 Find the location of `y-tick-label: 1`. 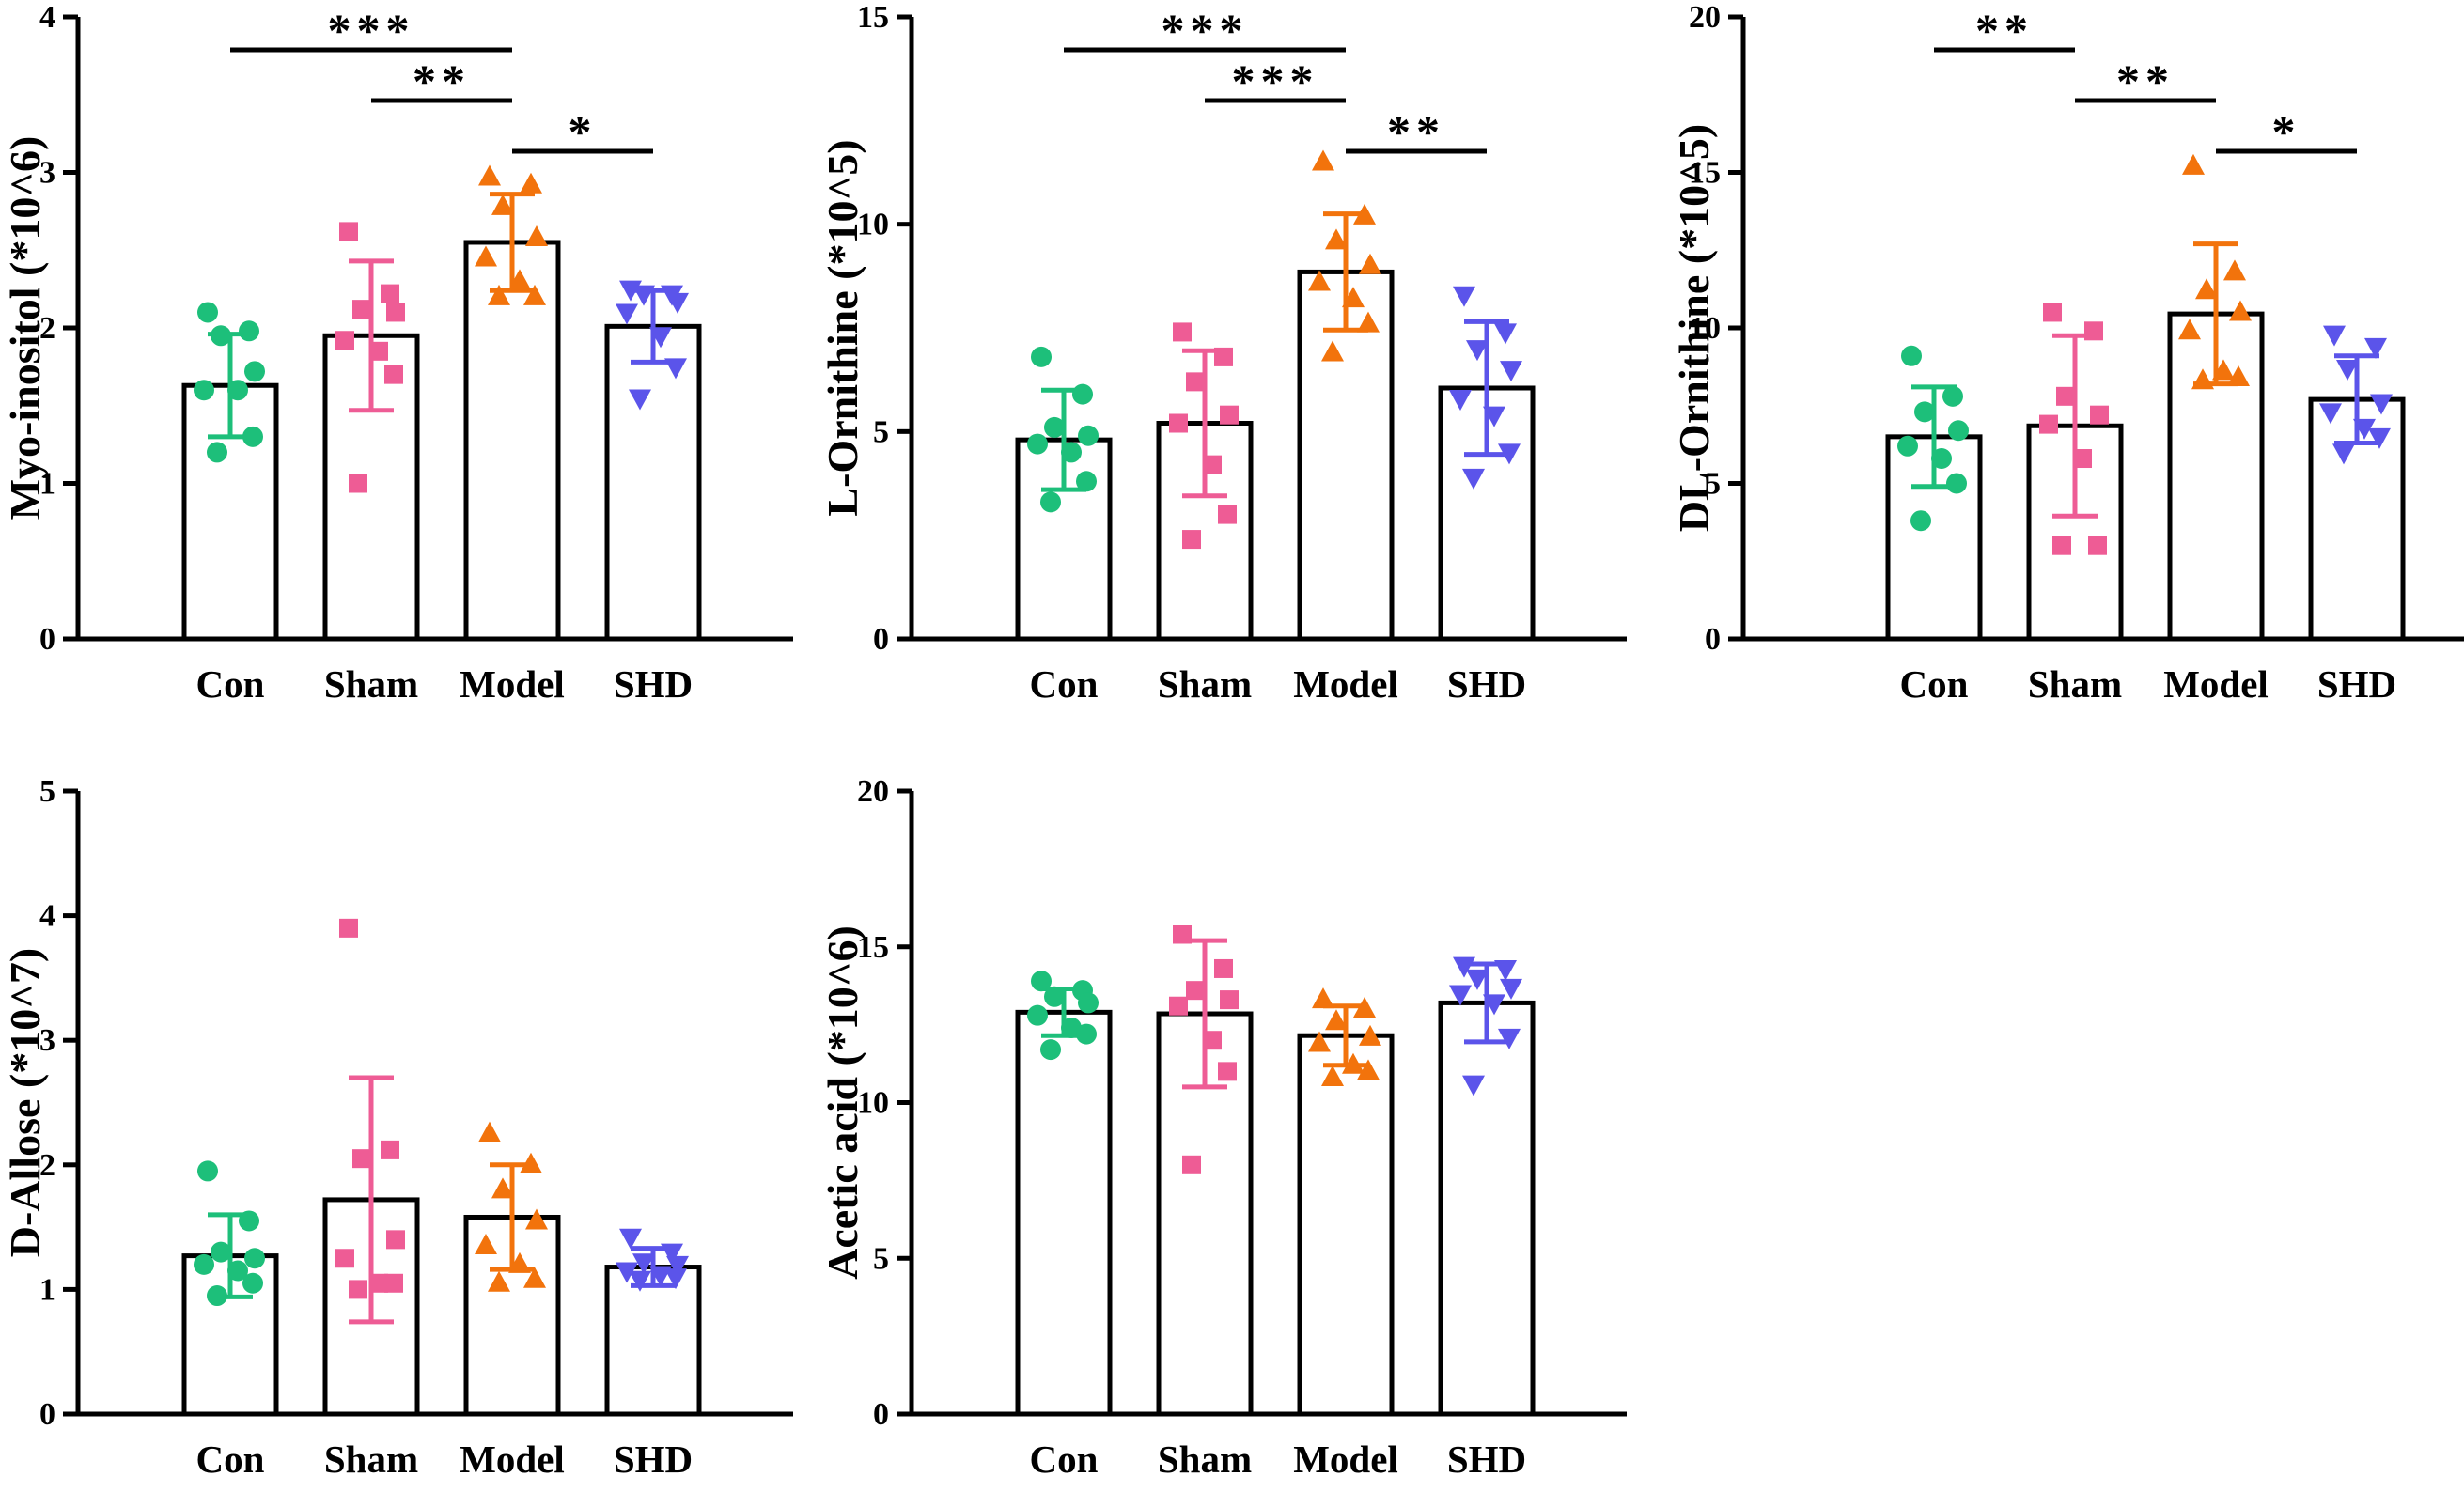

y-tick-label: 1 is located at coordinates (47, 1290).